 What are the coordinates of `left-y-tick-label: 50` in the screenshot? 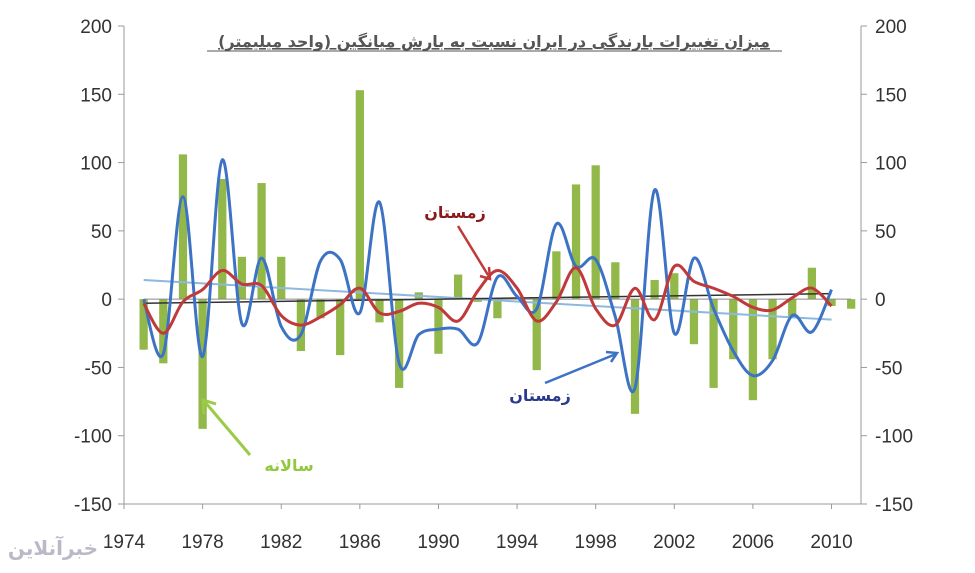 It's located at (101, 232).